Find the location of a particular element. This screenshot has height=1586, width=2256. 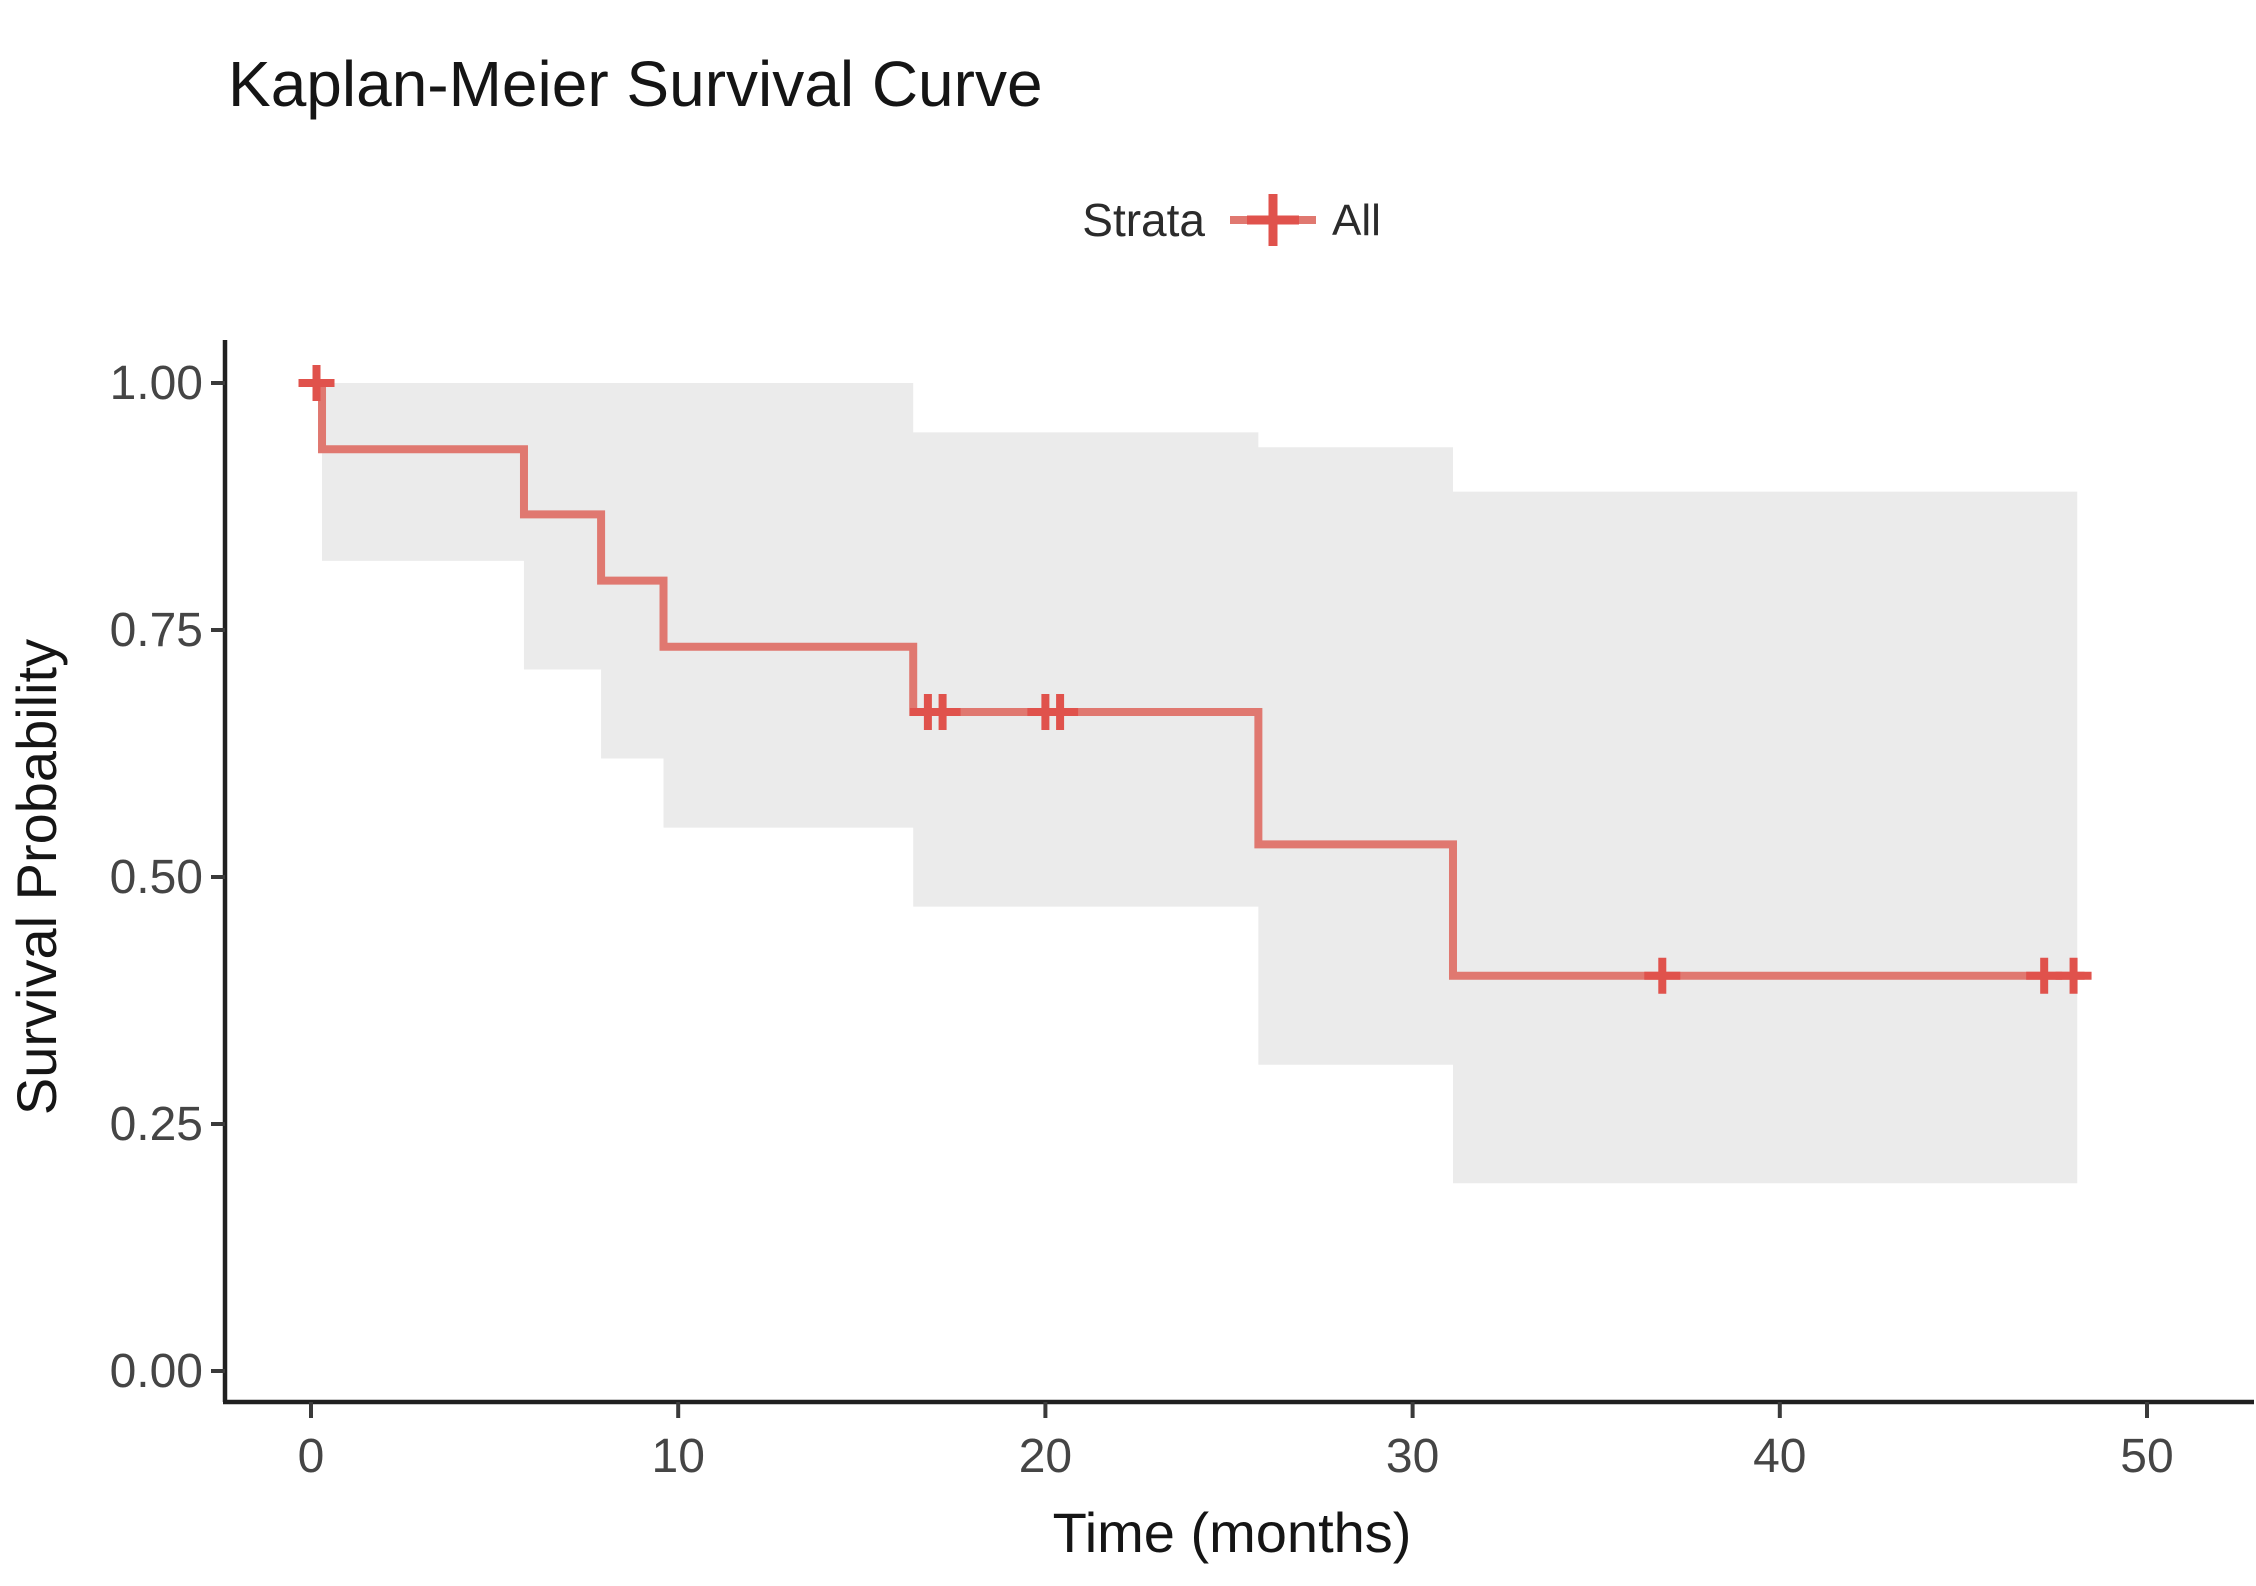

legend-key-censor-icon is located at coordinates (1273, 220).